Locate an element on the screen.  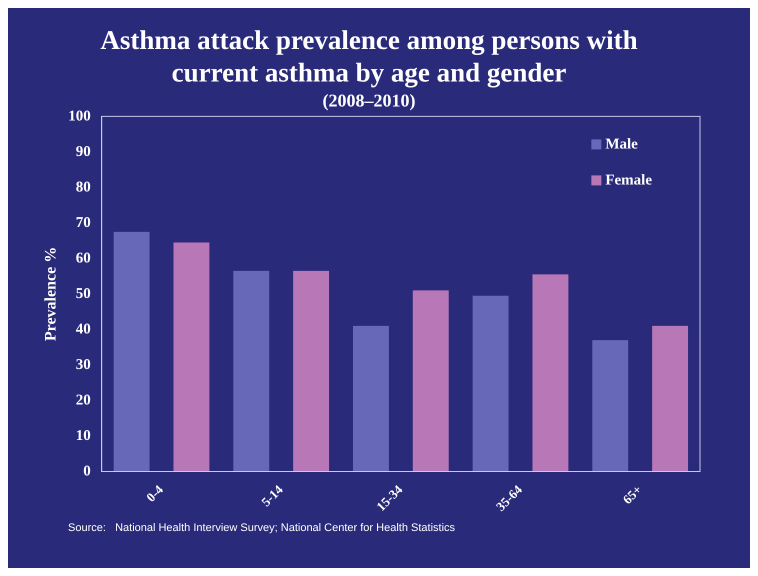
x-tick-label: 0-4 is located at coordinates (154, 493).